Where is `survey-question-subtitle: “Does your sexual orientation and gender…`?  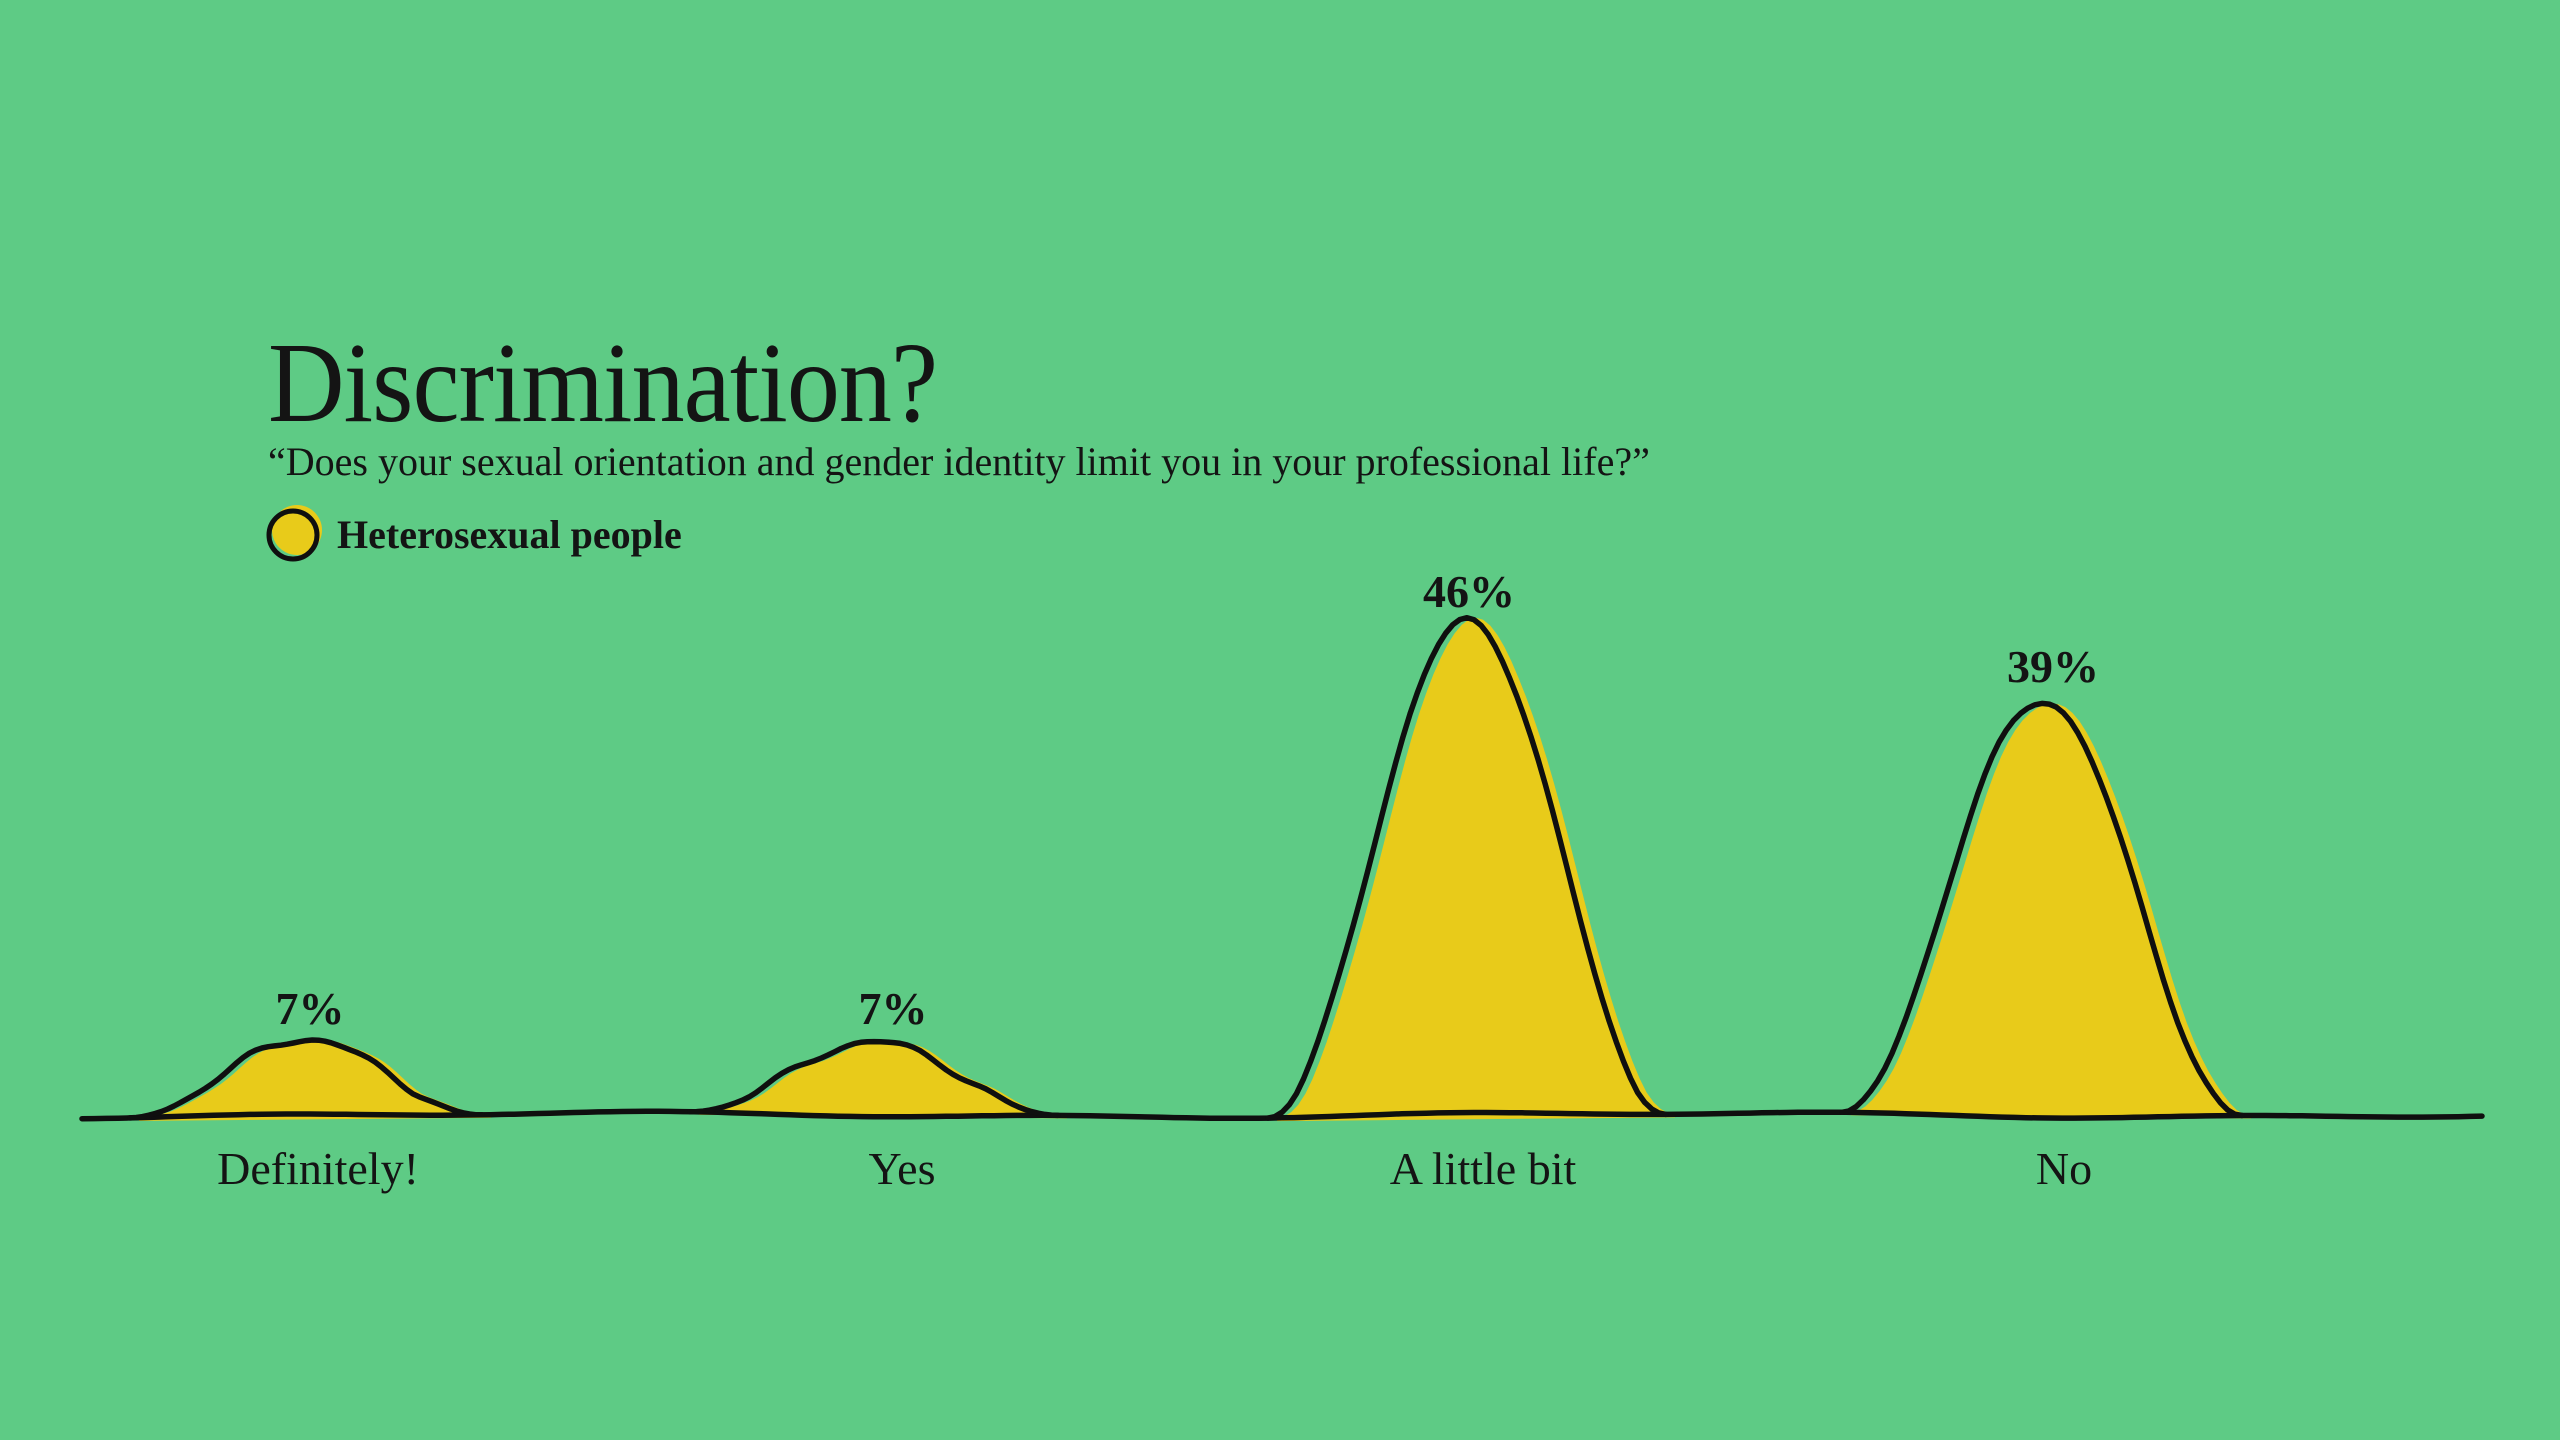
survey-question-subtitle: “Does your sexual orientation and gender… is located at coordinates (959, 461).